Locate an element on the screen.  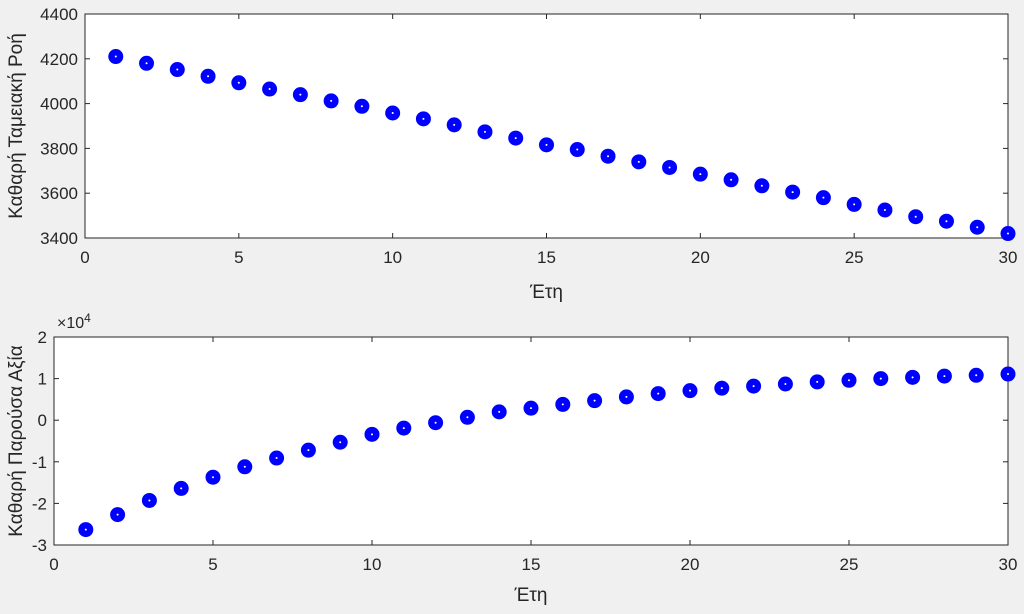
y-tick-label: 3400 is located at coordinates (59, 238).